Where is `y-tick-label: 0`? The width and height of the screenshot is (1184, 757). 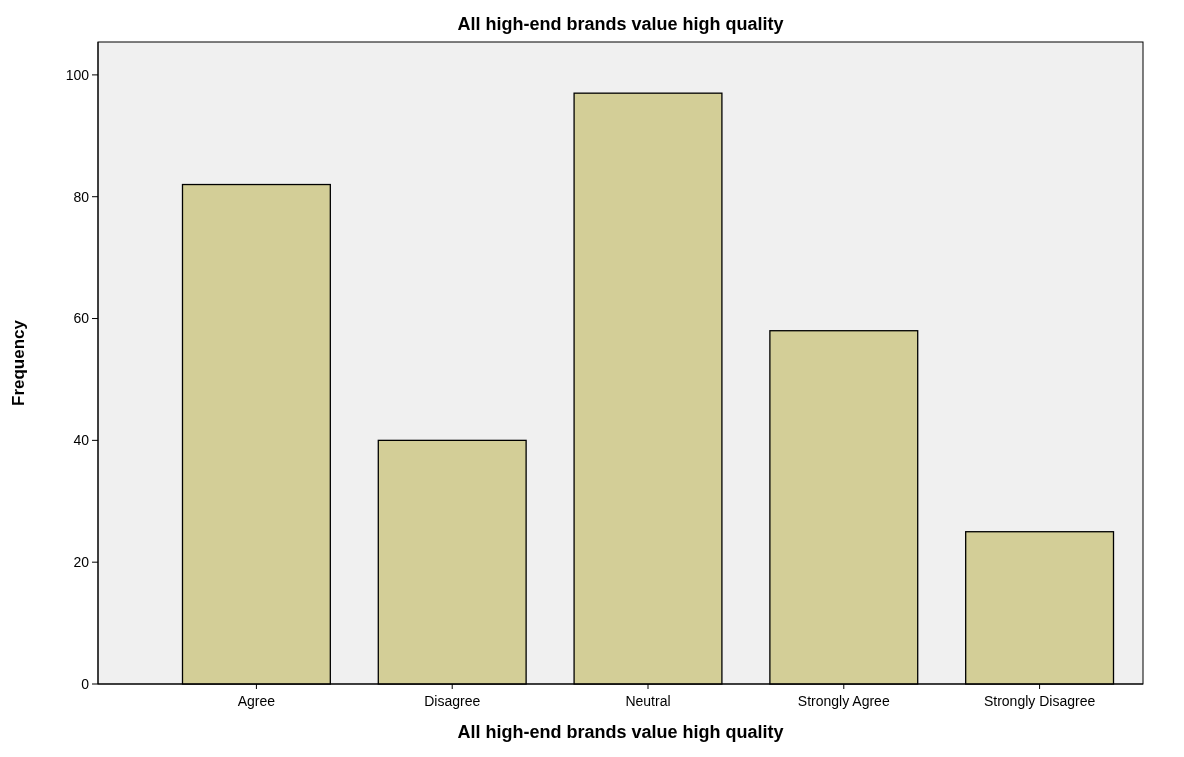 y-tick-label: 0 is located at coordinates (85, 683).